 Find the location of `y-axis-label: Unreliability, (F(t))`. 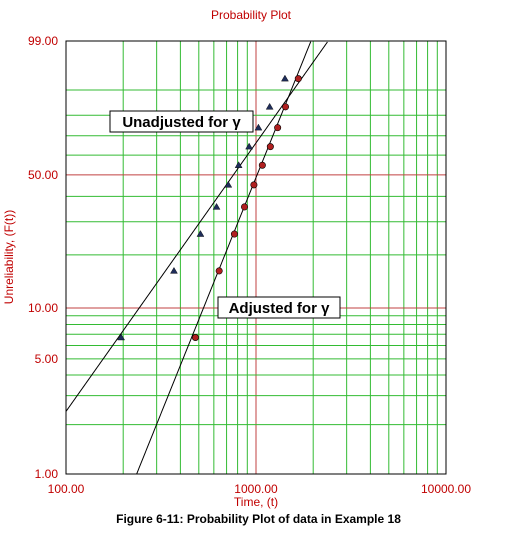

y-axis-label: Unreliability, (F(t)) is located at coordinates (9, 257).